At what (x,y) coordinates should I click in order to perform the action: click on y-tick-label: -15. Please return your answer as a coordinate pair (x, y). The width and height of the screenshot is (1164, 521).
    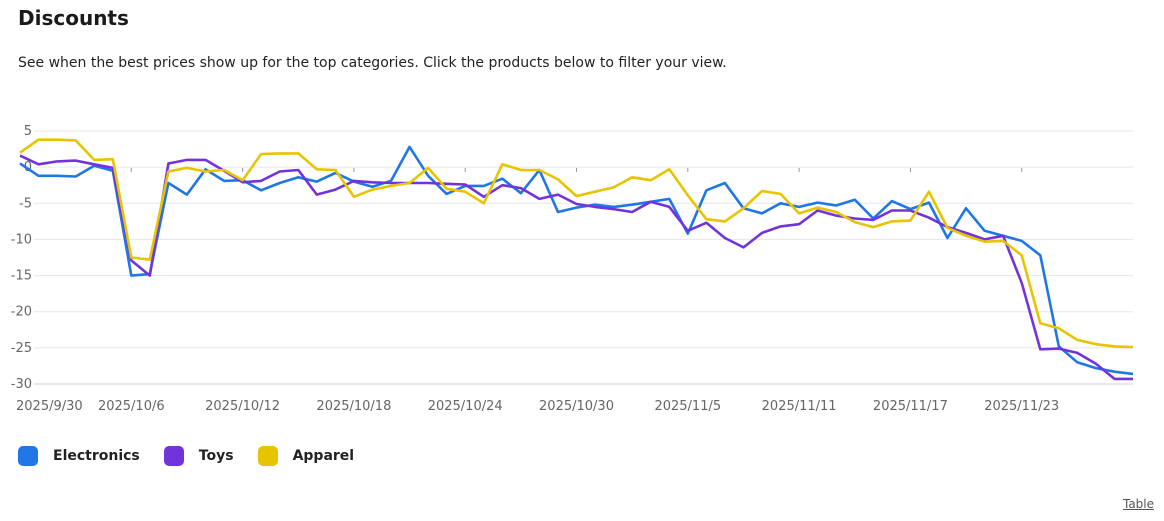
    Looking at the image, I should click on (21, 276).